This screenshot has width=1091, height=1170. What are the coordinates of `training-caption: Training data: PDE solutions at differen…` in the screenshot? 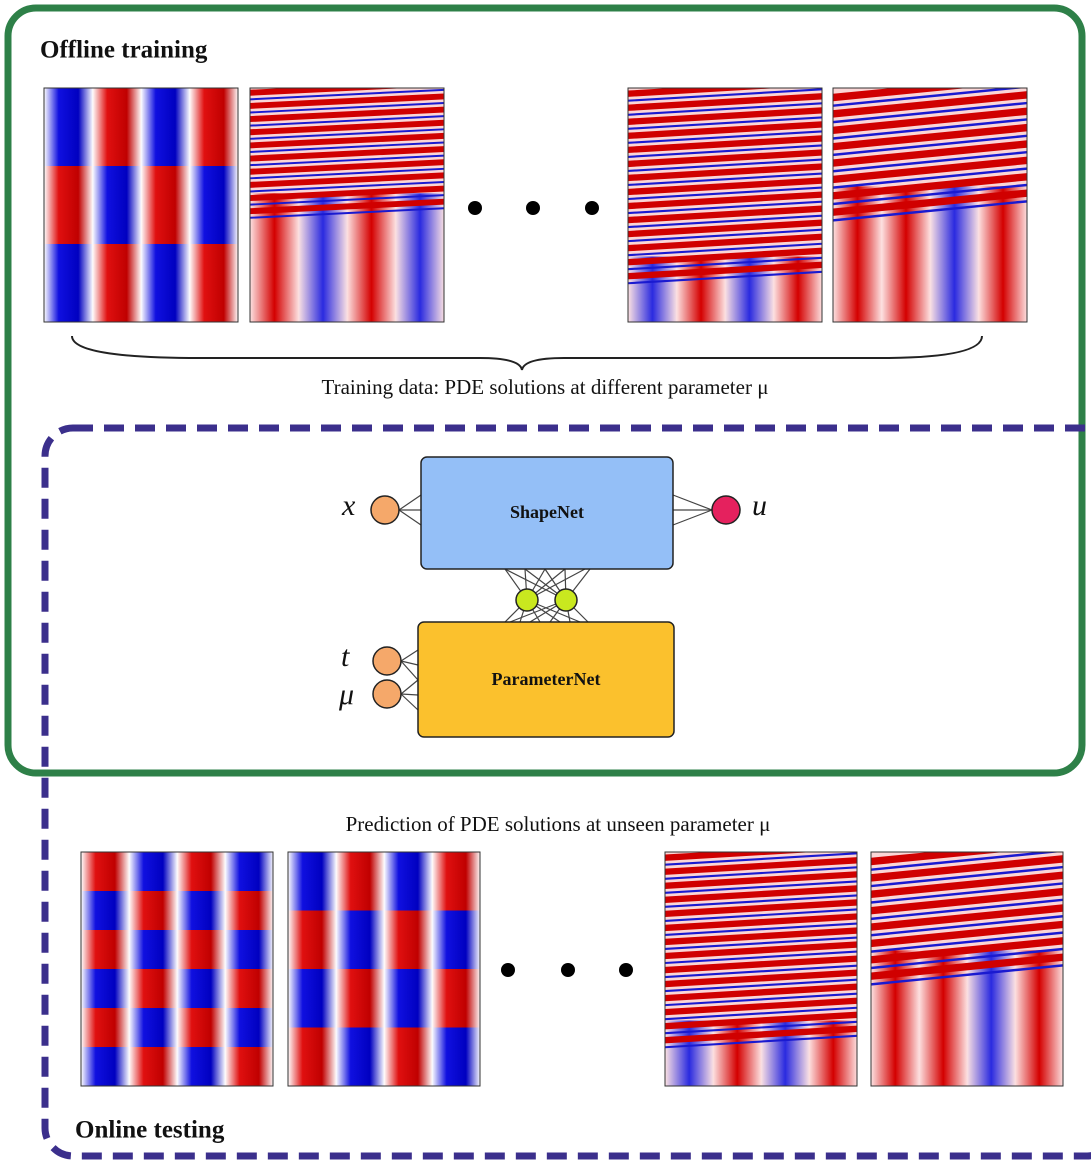 It's located at (545, 387).